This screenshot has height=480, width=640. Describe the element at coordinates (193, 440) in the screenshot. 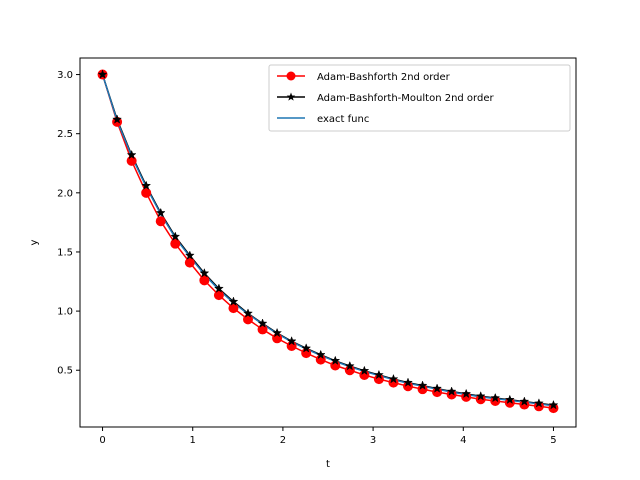

I see `x-tick-label: 1` at that location.